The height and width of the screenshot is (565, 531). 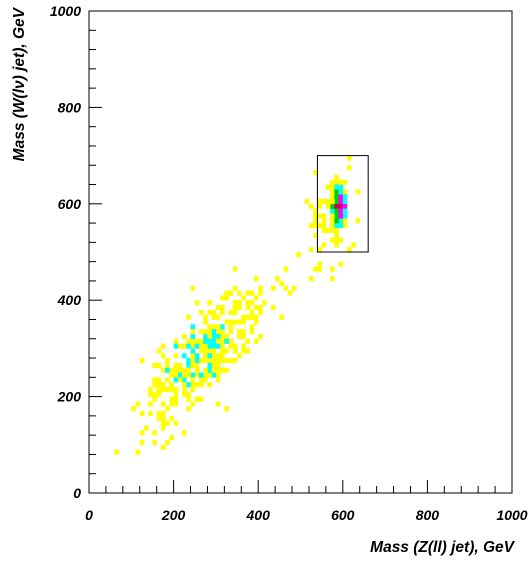 What do you see at coordinates (428, 515) in the screenshot?
I see `x-tick-label: 800` at bounding box center [428, 515].